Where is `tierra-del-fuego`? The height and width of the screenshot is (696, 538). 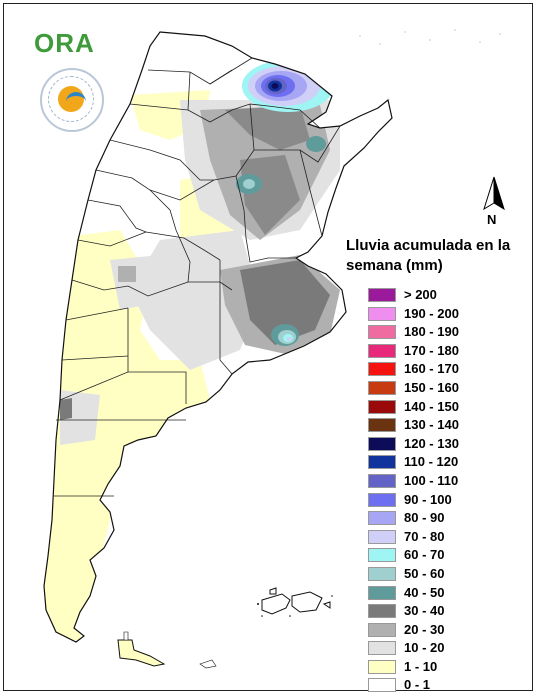
tierra-del-fuego is located at coordinates (141, 653).